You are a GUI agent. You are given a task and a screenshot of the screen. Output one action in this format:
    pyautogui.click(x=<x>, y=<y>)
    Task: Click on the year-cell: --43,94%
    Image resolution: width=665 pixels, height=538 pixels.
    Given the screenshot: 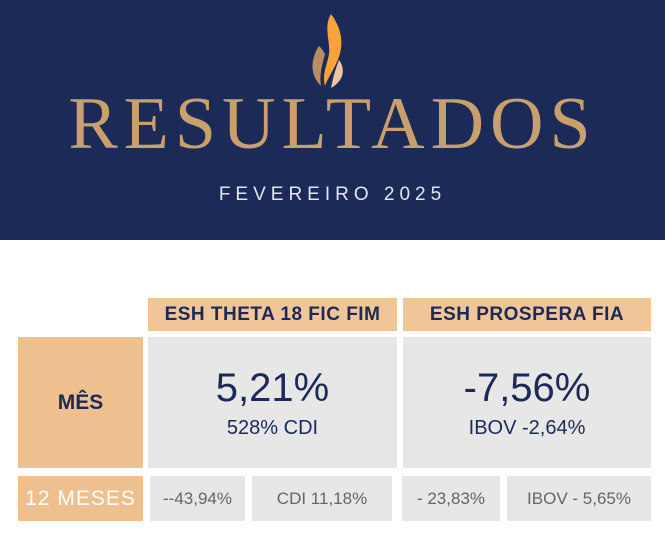 What is the action you would take?
    pyautogui.click(x=197, y=498)
    